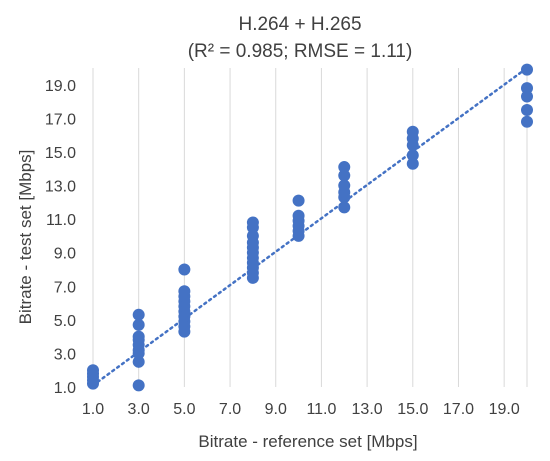 This screenshot has width=550, height=461. I want to click on y-tick-label: 15.0, so click(60, 153).